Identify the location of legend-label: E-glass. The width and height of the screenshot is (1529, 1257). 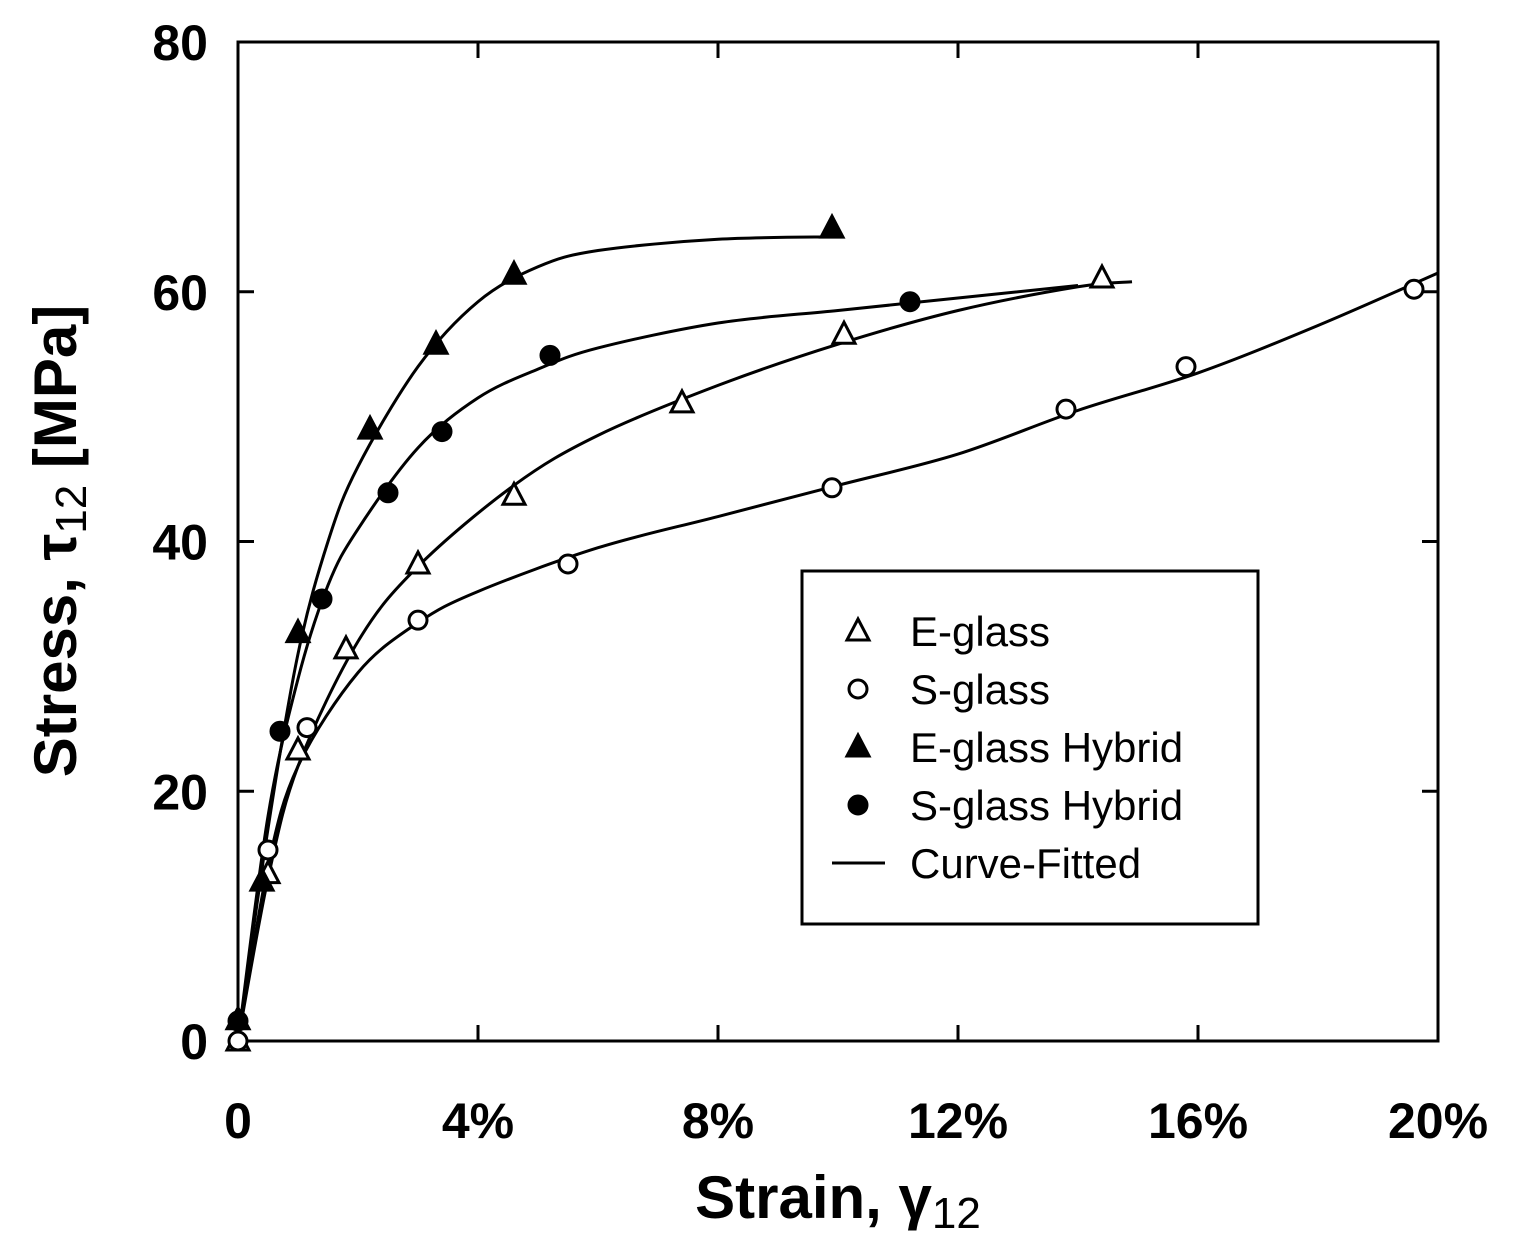
(980, 631).